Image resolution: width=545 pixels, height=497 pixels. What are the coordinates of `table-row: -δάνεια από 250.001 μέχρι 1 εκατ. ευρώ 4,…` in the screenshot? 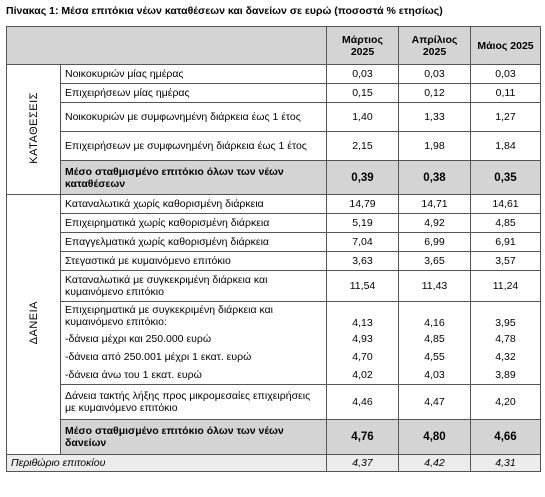 It's located at (274, 357).